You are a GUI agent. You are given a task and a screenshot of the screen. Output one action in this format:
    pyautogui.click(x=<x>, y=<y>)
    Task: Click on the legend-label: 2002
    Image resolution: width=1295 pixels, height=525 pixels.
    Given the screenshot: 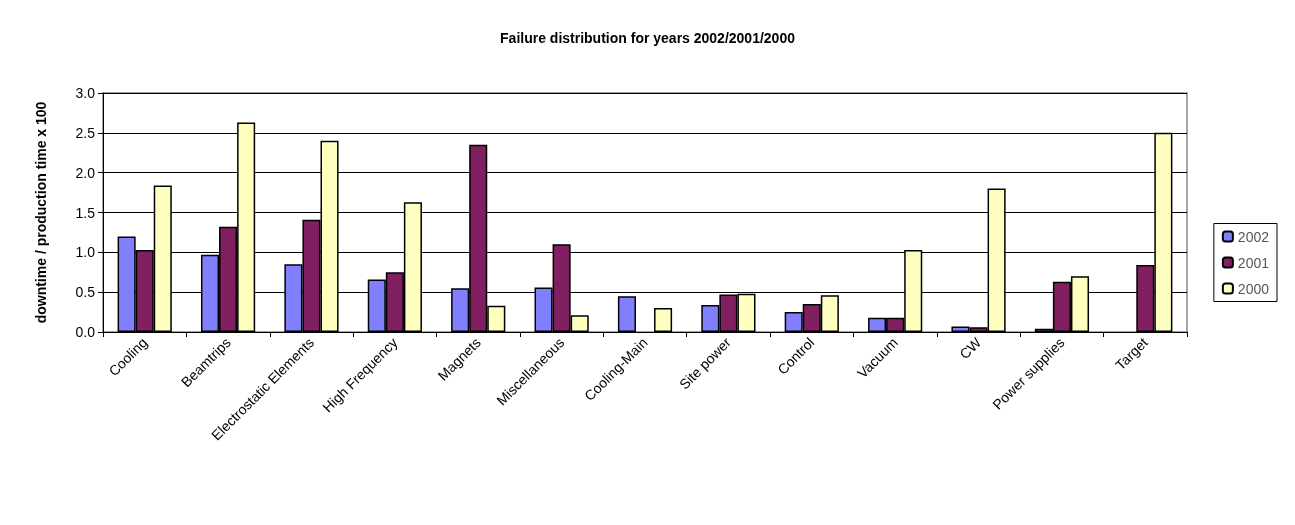 What is the action you would take?
    pyautogui.click(x=1253, y=236)
    